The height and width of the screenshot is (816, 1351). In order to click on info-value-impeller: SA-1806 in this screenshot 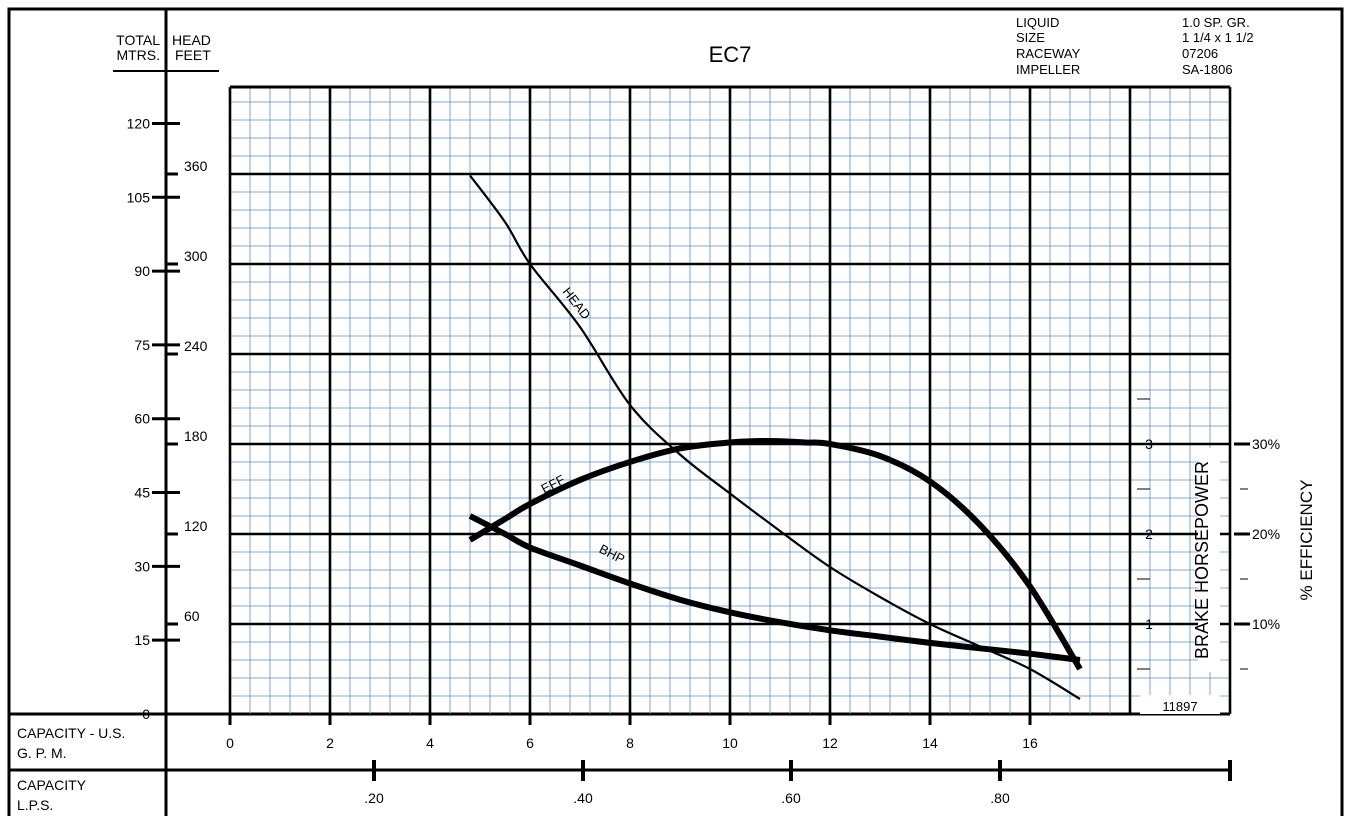, I will do `click(1207, 69)`.